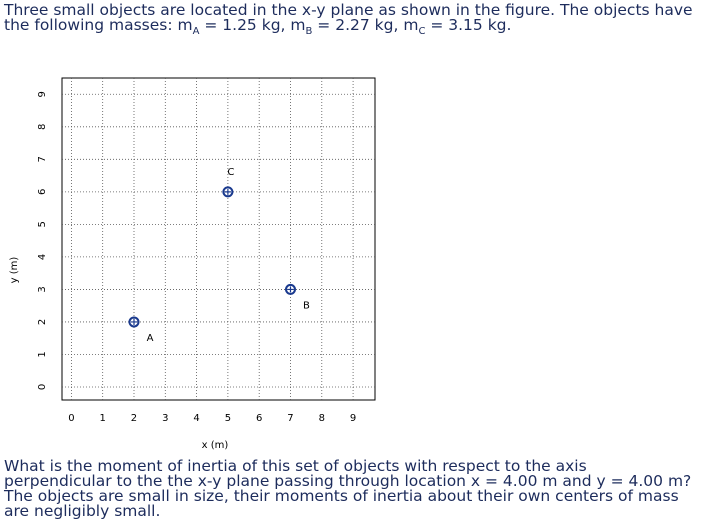  I want to click on x-tick-label: 2, so click(134, 418).